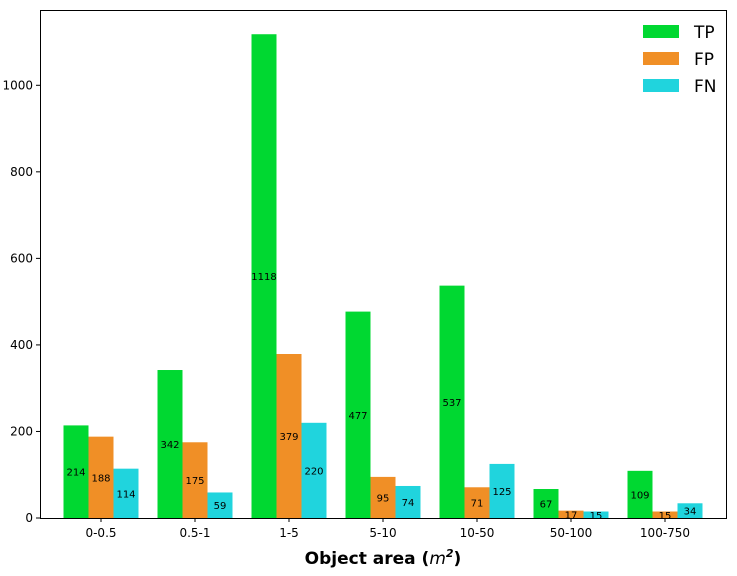  What do you see at coordinates (17, 85) in the screenshot?
I see `y-tick-label: 1000` at bounding box center [17, 85].